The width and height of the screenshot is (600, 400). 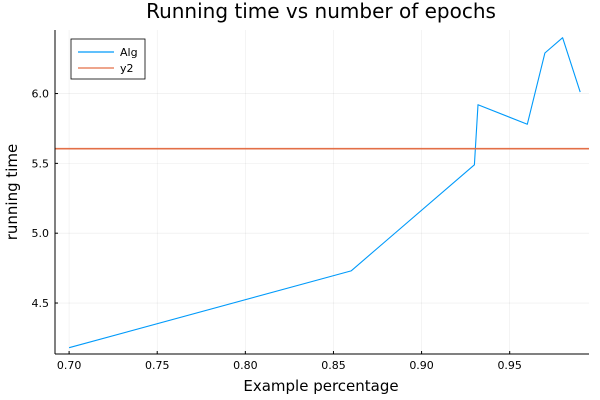 I want to click on y-tick-label: 6.0, so click(x=41, y=94).